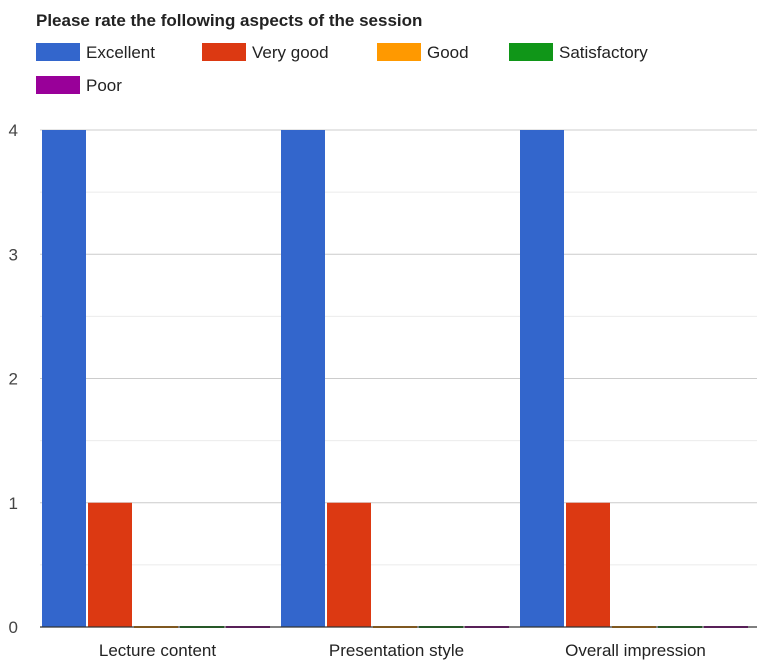 This screenshot has height=662, width=757. Describe the element at coordinates (13, 627) in the screenshot. I see `y-tick-label-0: 0` at that location.